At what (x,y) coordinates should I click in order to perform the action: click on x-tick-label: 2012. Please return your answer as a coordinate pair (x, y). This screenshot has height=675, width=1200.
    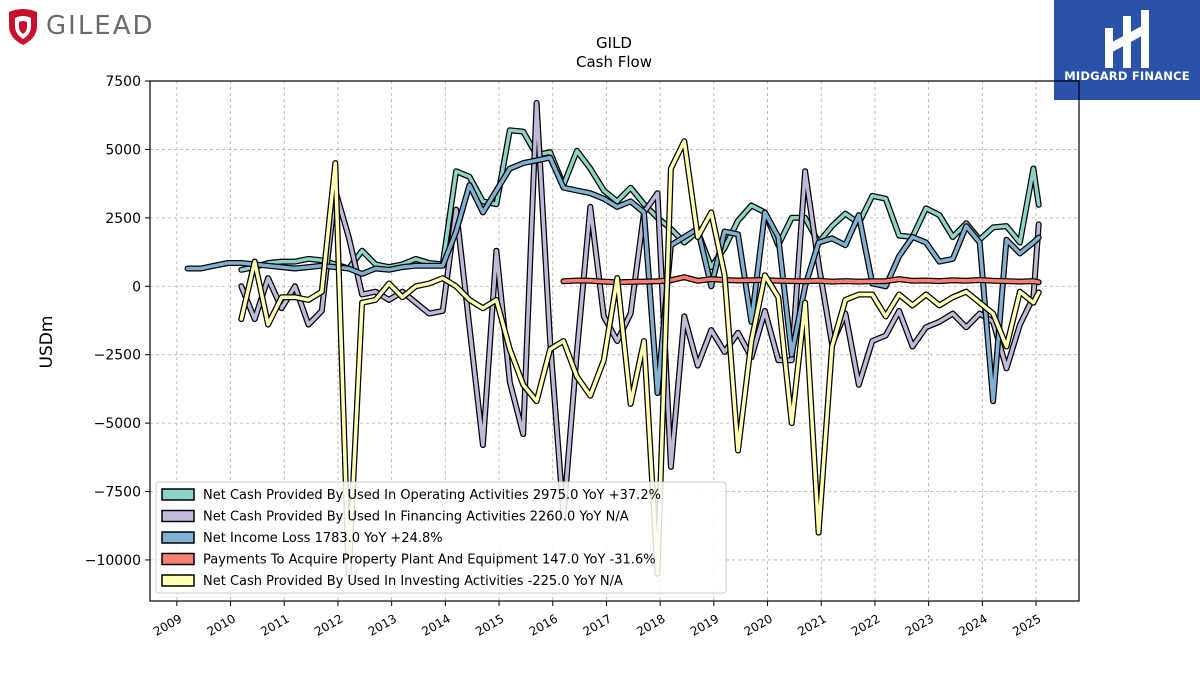
    Looking at the image, I should click on (328, 624).